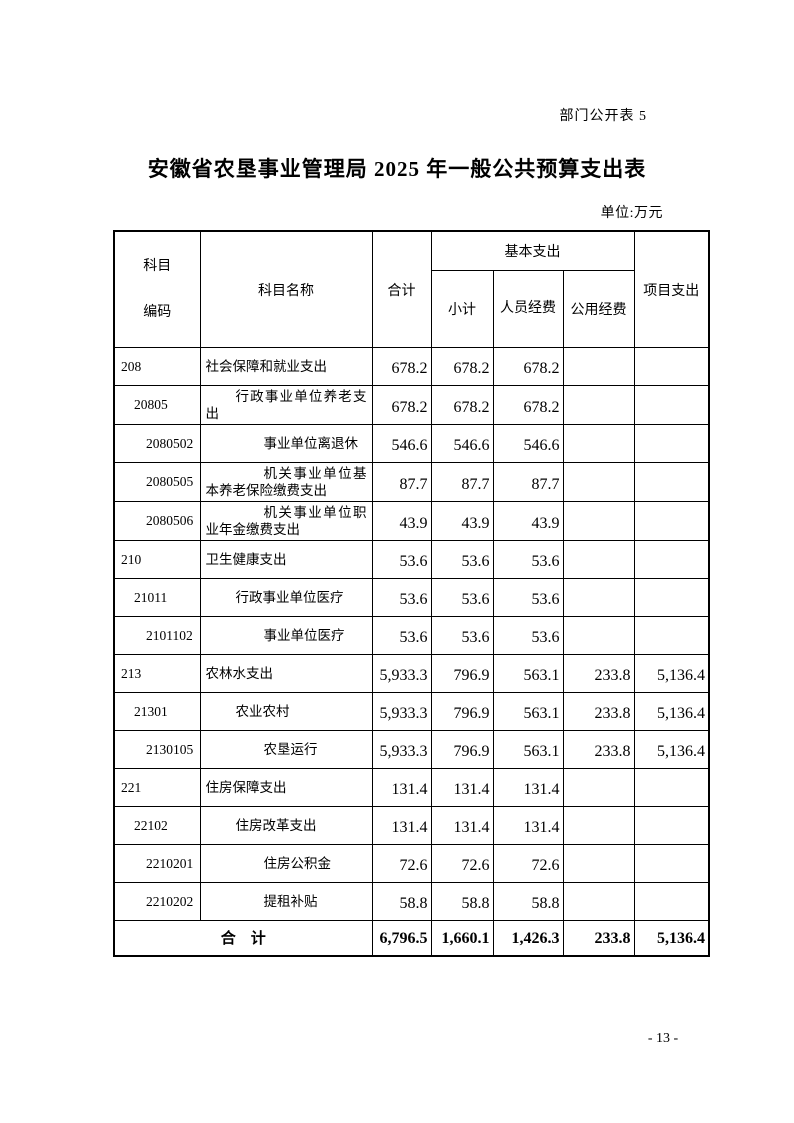 This screenshot has width=794, height=1123. Describe the element at coordinates (157, 366) in the screenshot. I see `subject-code-cell: 208` at that location.